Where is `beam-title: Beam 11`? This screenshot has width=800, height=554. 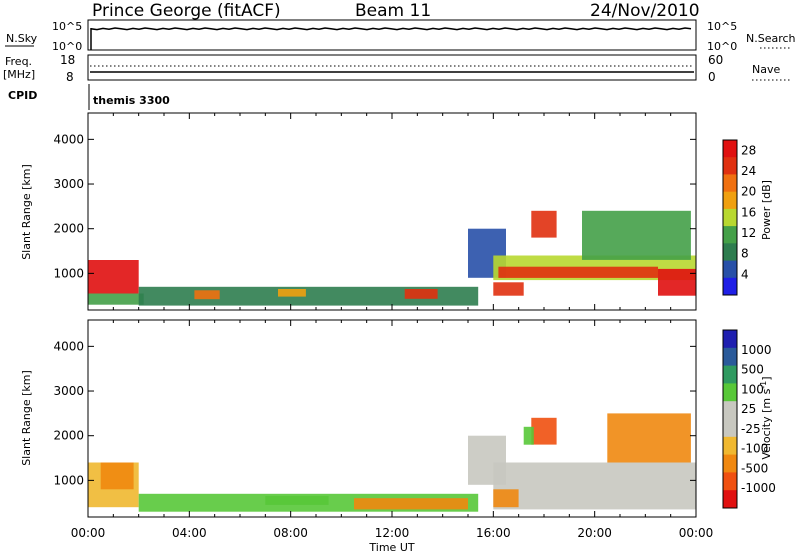
beam-title: Beam 11 is located at coordinates (393, 11).